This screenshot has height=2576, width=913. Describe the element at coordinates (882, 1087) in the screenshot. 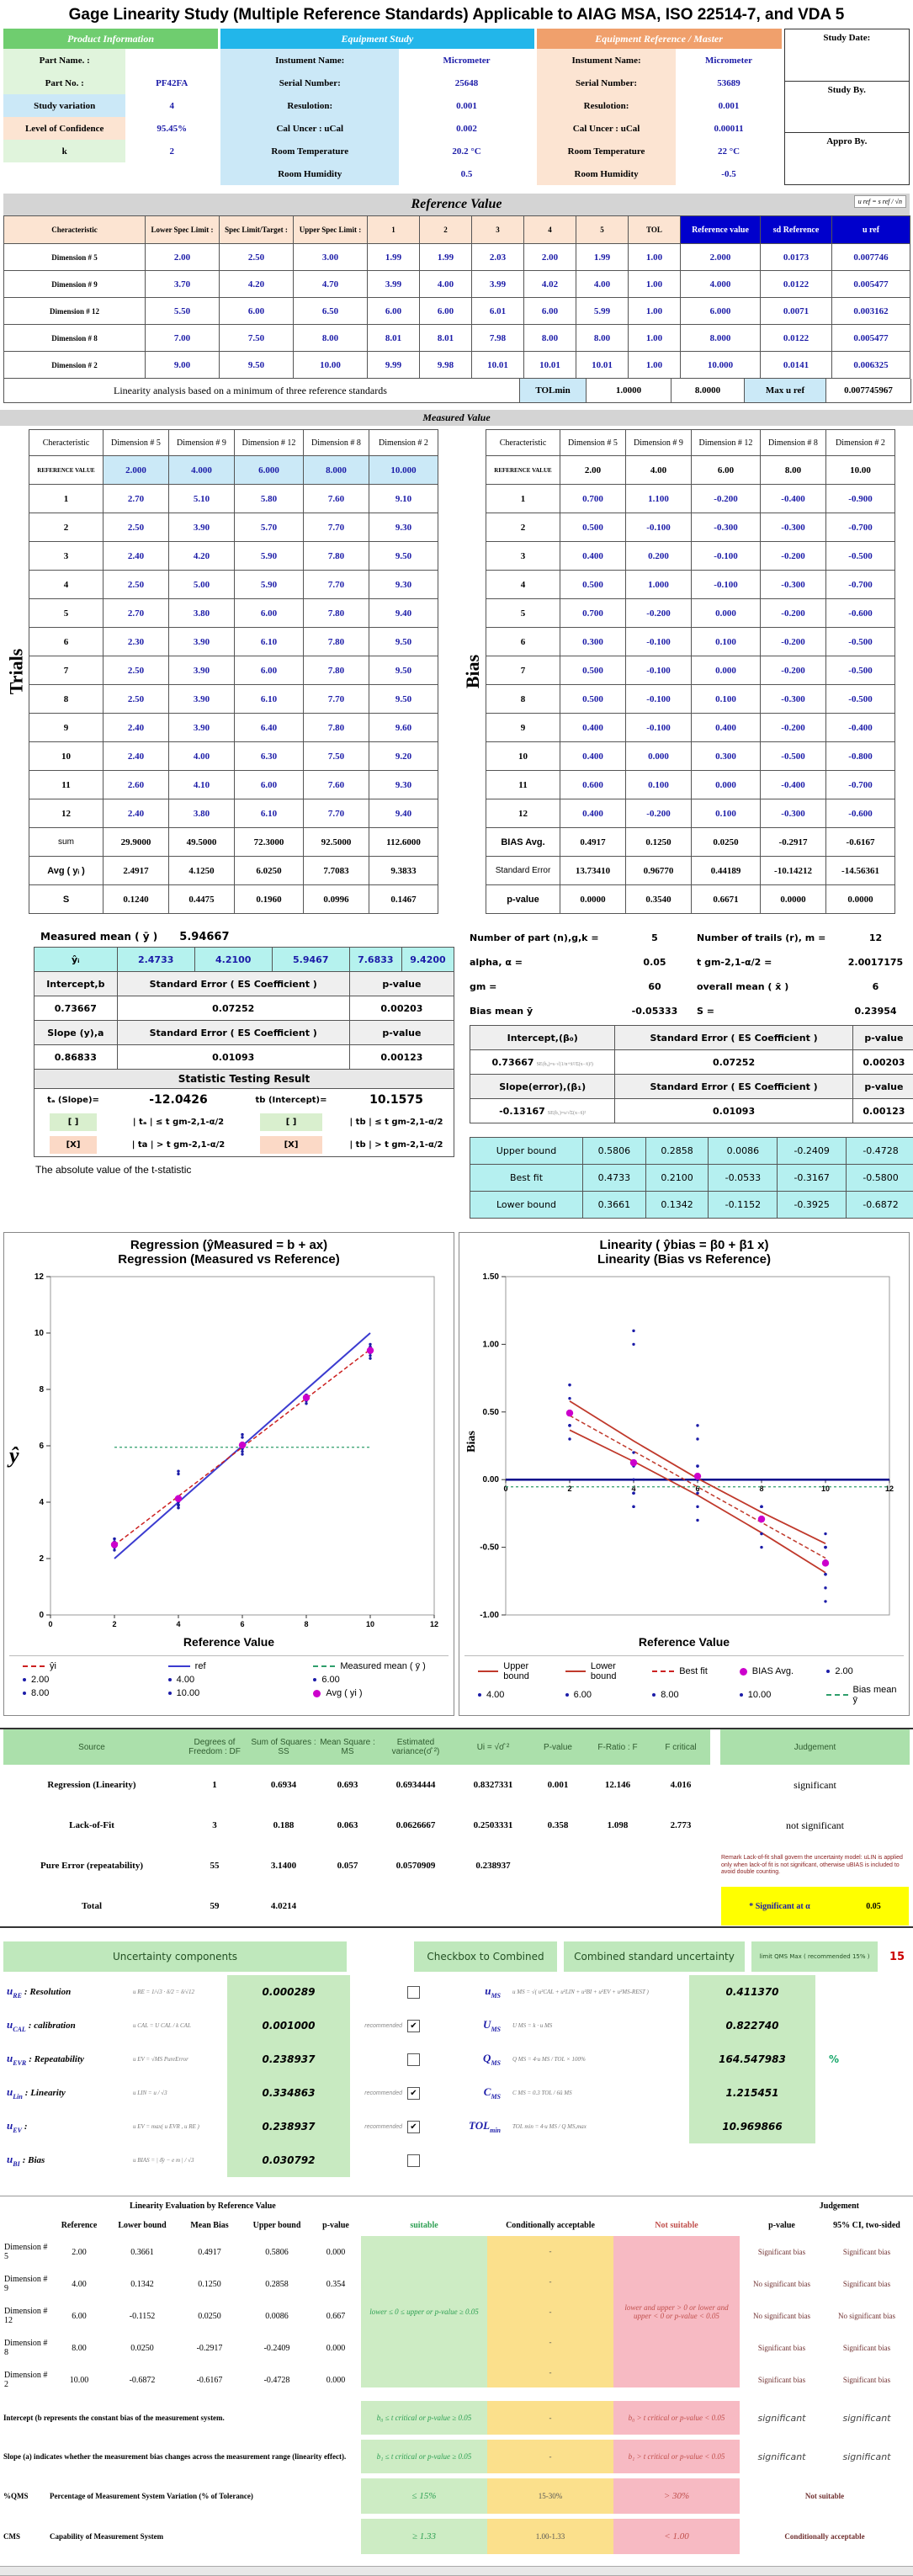

I see `pvalue-header: p-value` at that location.